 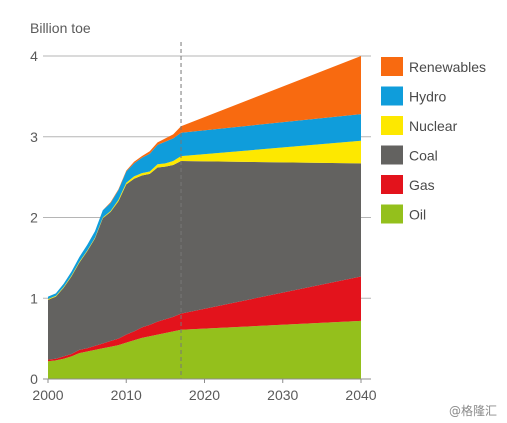 I want to click on y-tick-label: 3, so click(x=34, y=137).